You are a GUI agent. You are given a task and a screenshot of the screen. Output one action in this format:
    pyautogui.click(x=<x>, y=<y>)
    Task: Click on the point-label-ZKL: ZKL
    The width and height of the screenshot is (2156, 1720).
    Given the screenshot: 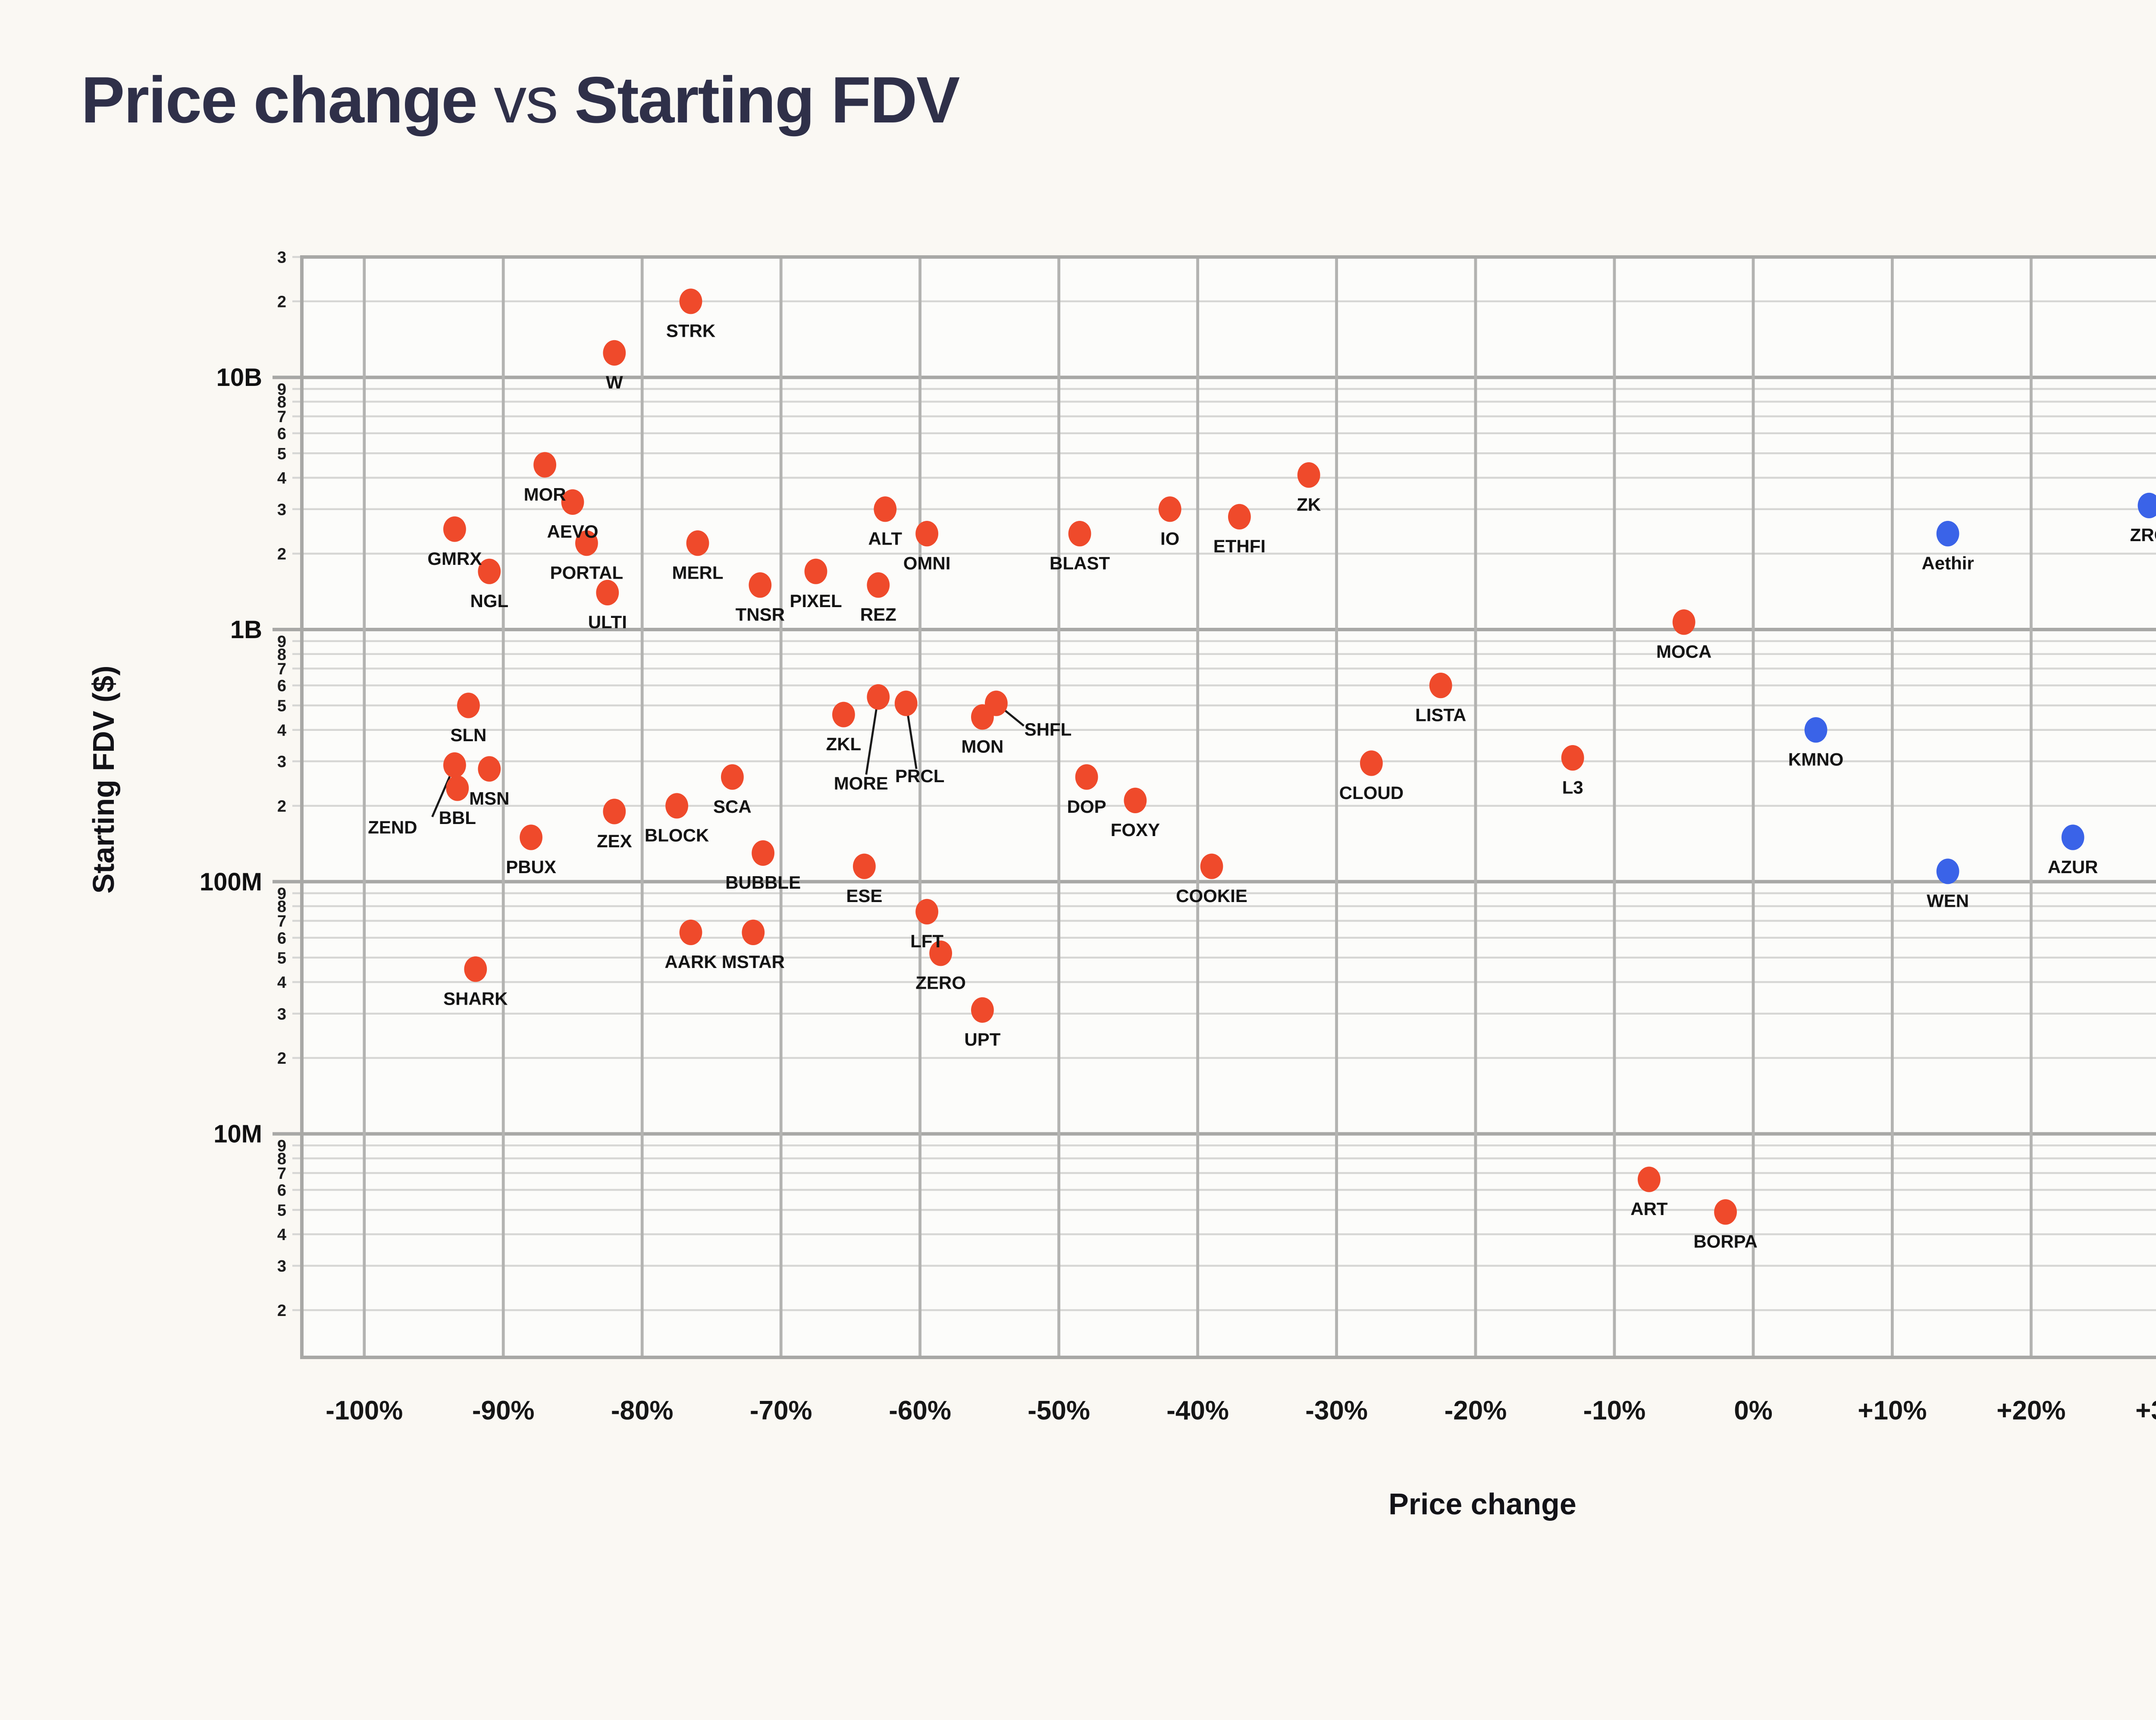 What is the action you would take?
    pyautogui.click(x=844, y=744)
    